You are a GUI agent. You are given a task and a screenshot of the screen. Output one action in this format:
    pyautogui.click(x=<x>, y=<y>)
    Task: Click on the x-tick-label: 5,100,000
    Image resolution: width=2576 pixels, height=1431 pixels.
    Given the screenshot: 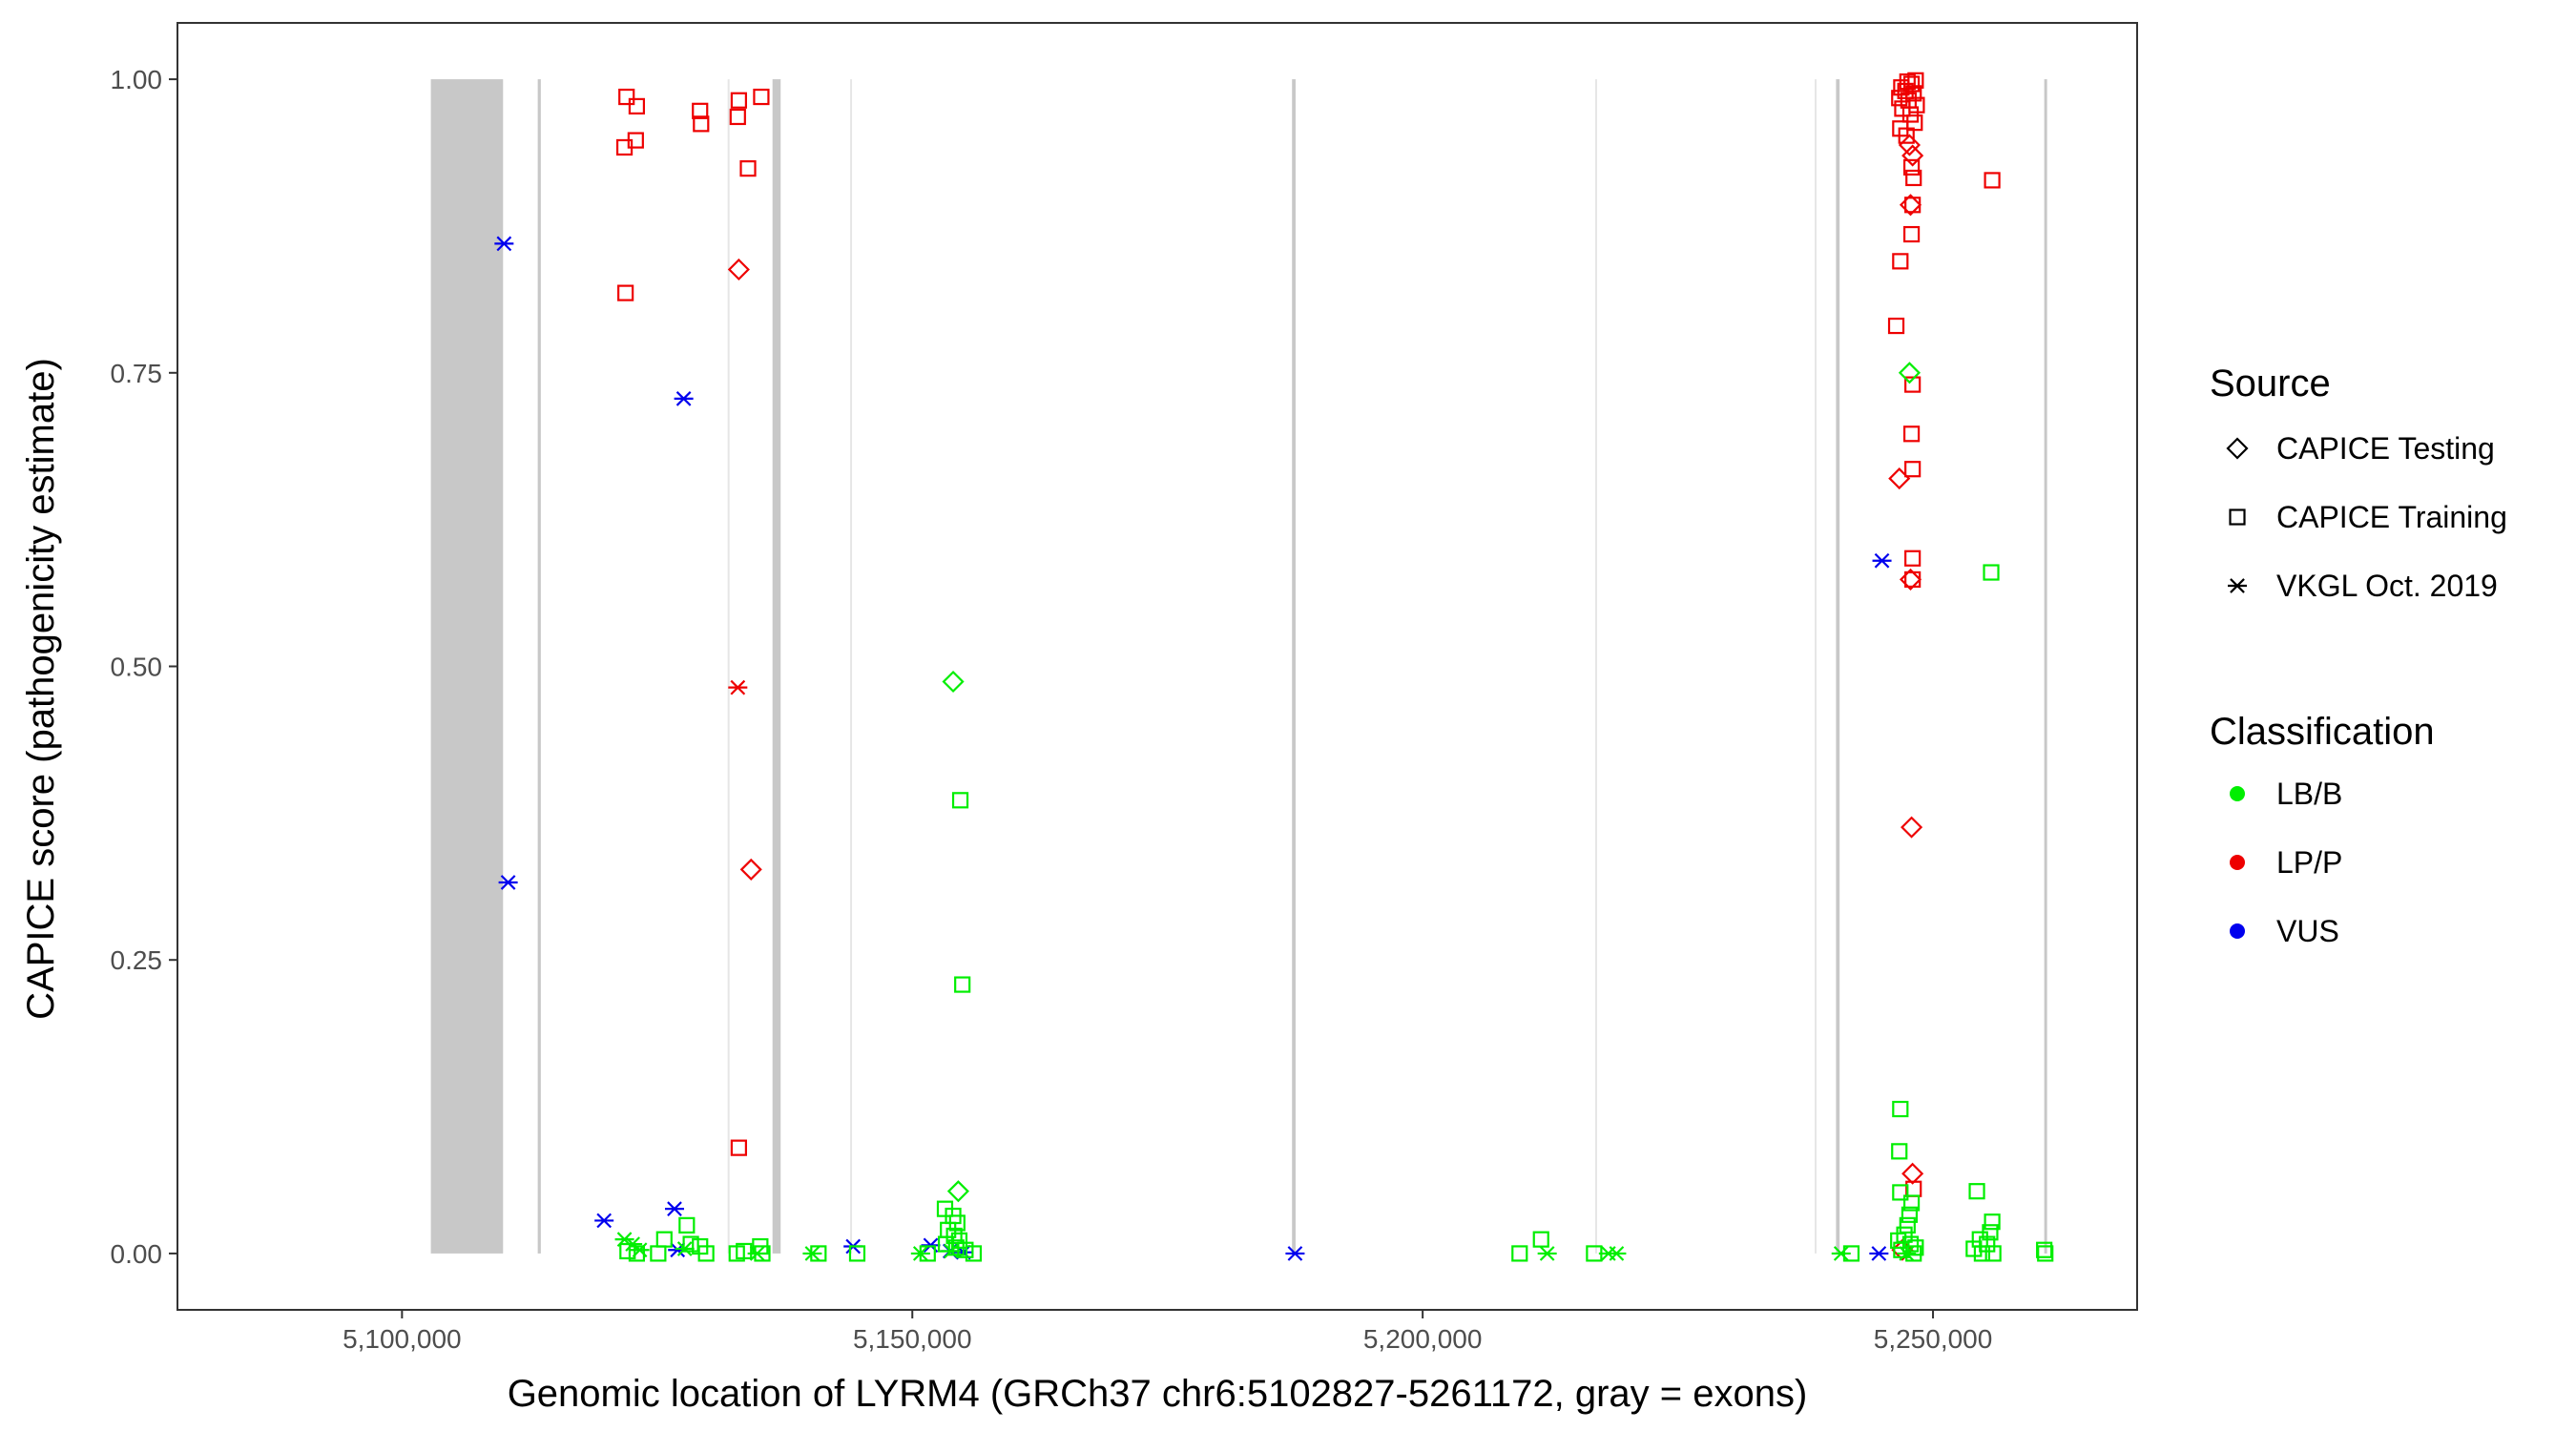 What is the action you would take?
    pyautogui.click(x=402, y=1339)
    